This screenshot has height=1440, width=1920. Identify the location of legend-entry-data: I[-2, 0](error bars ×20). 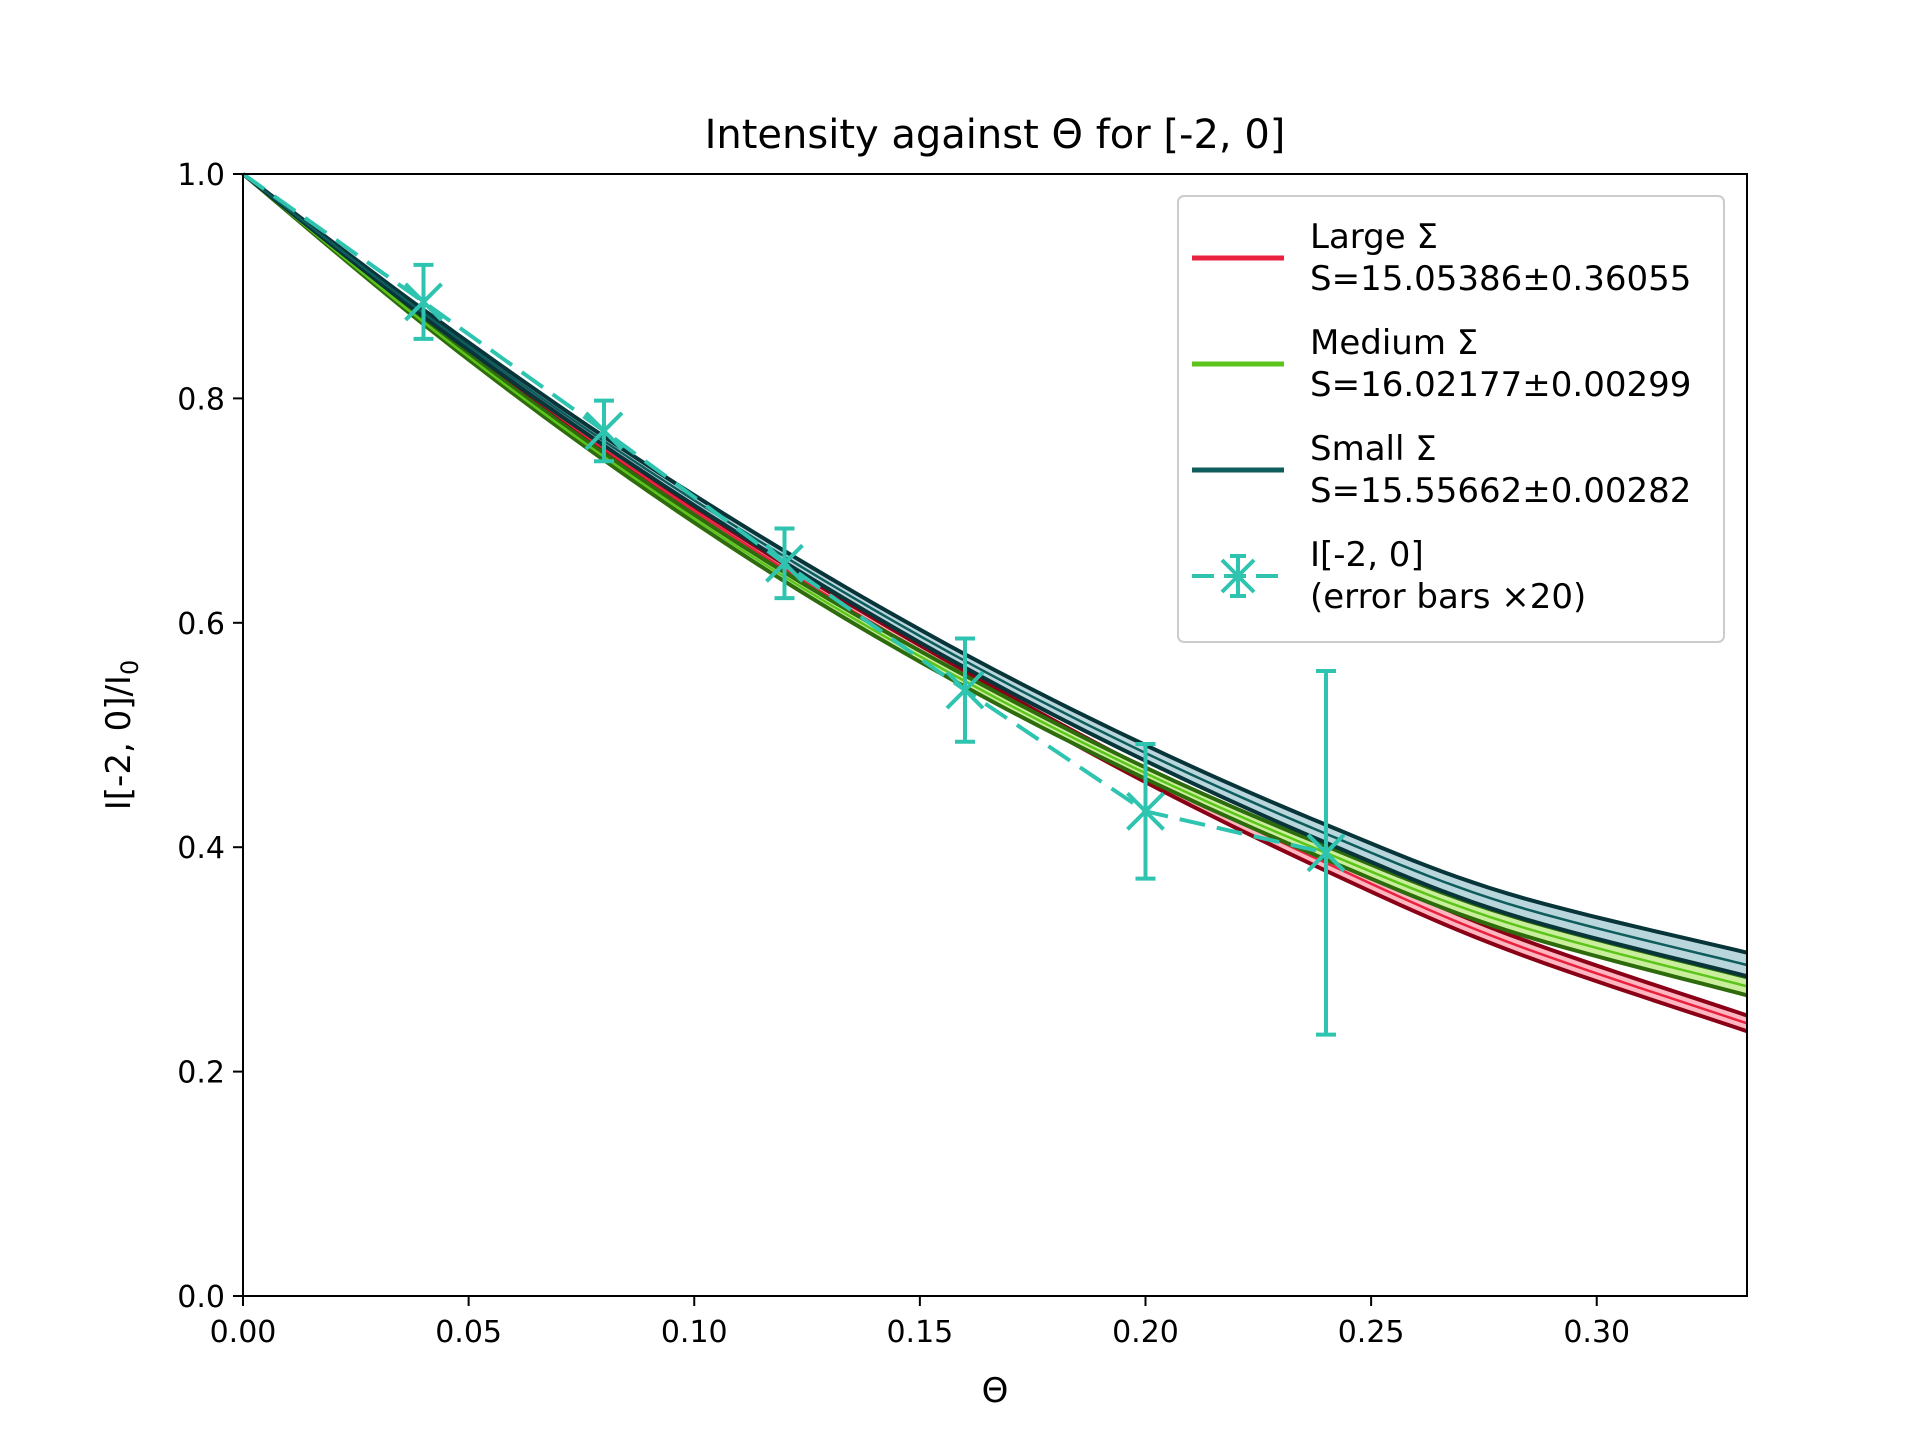
(1389, 576).